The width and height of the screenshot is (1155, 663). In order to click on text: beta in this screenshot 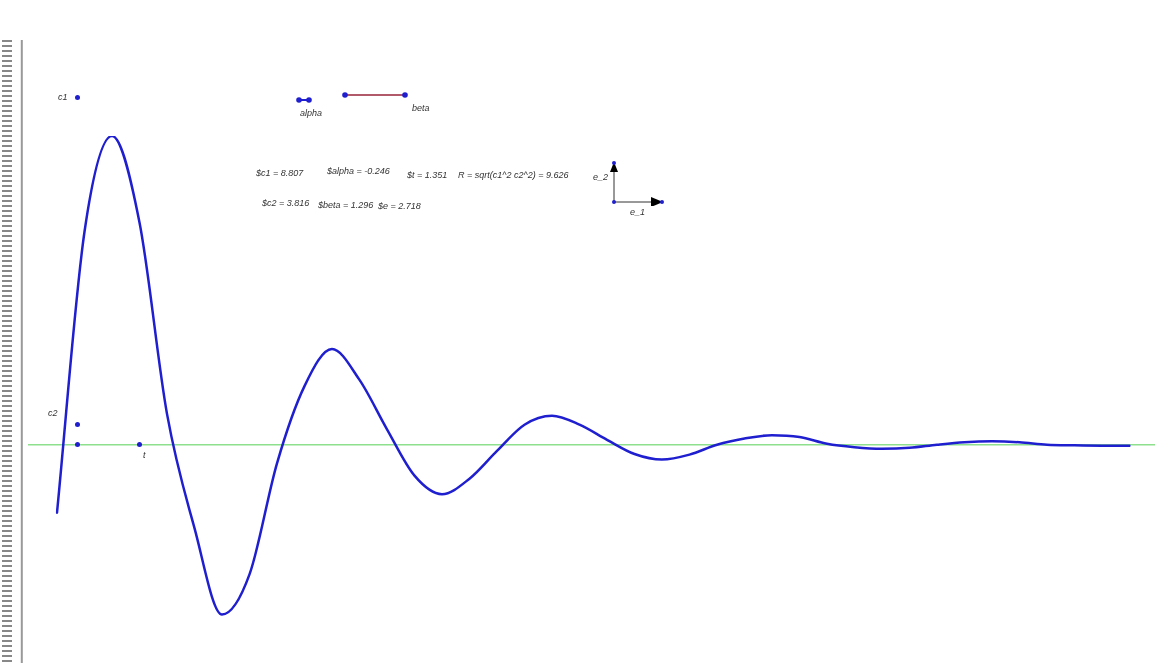, I will do `click(421, 108)`.